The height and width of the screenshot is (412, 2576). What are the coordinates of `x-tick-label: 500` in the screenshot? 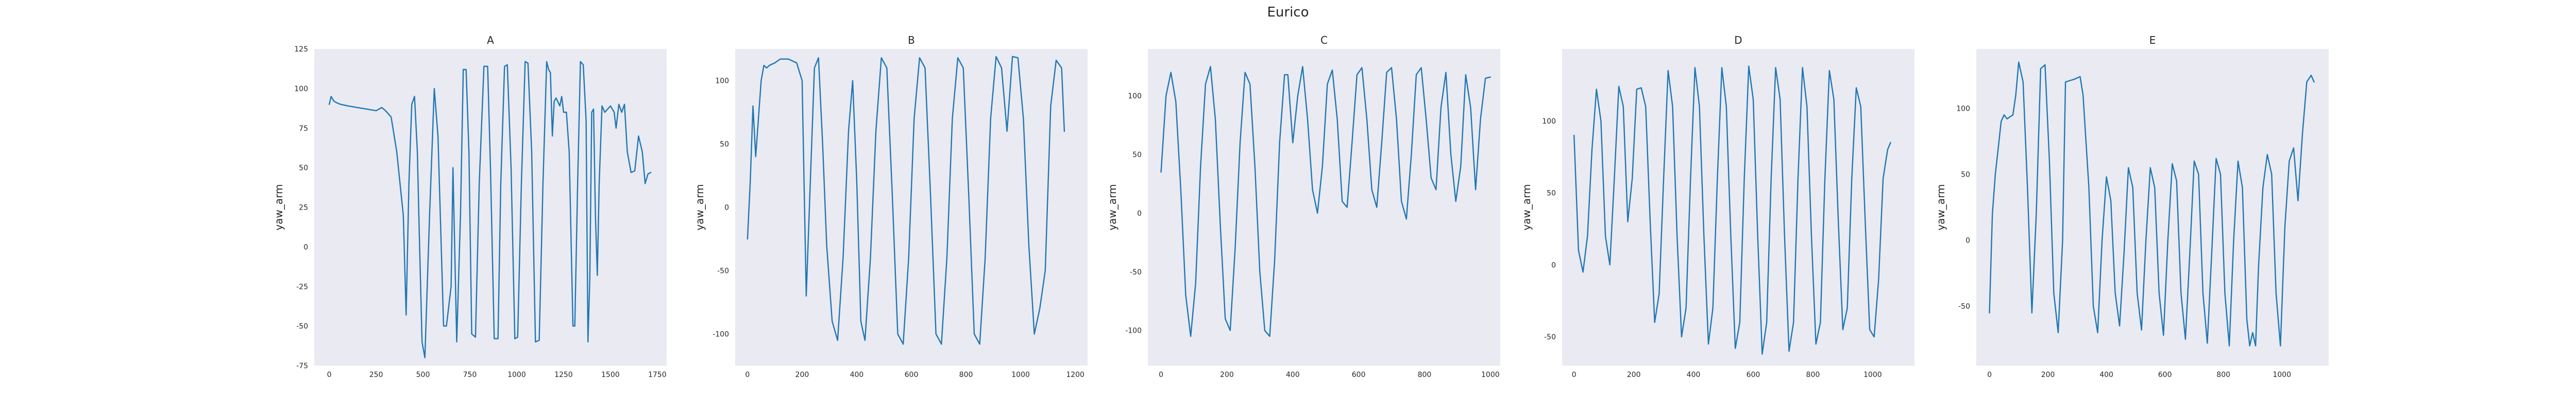 It's located at (423, 375).